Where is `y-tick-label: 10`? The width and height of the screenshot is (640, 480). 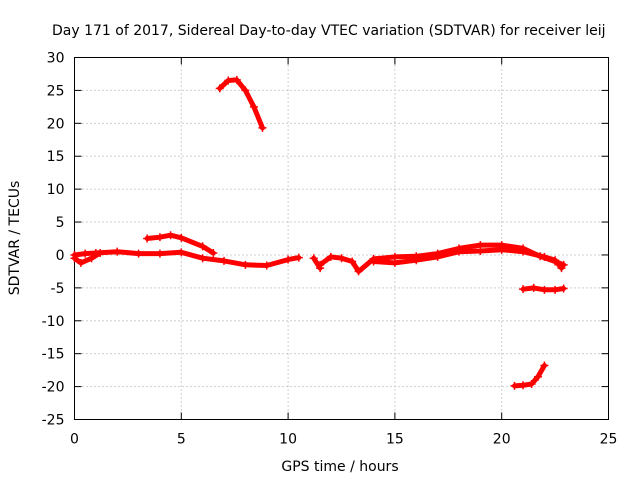 y-tick-label: 10 is located at coordinates (56, 190).